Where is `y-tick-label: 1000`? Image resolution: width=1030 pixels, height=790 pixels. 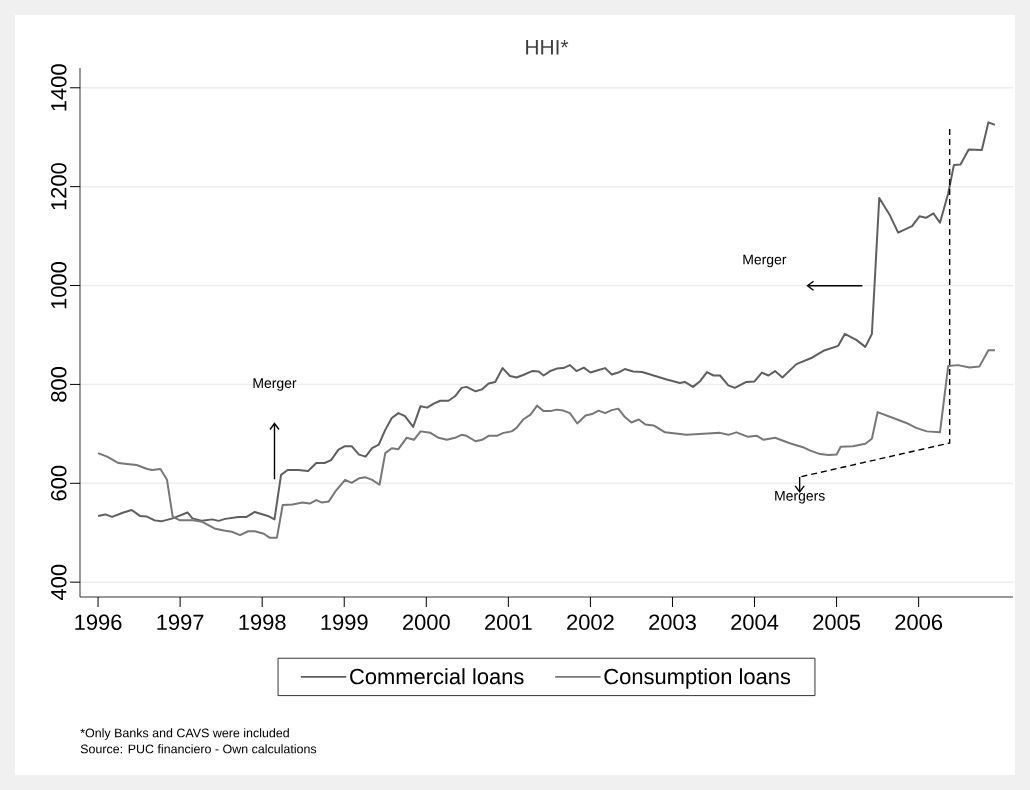
y-tick-label: 1000 is located at coordinates (58, 285).